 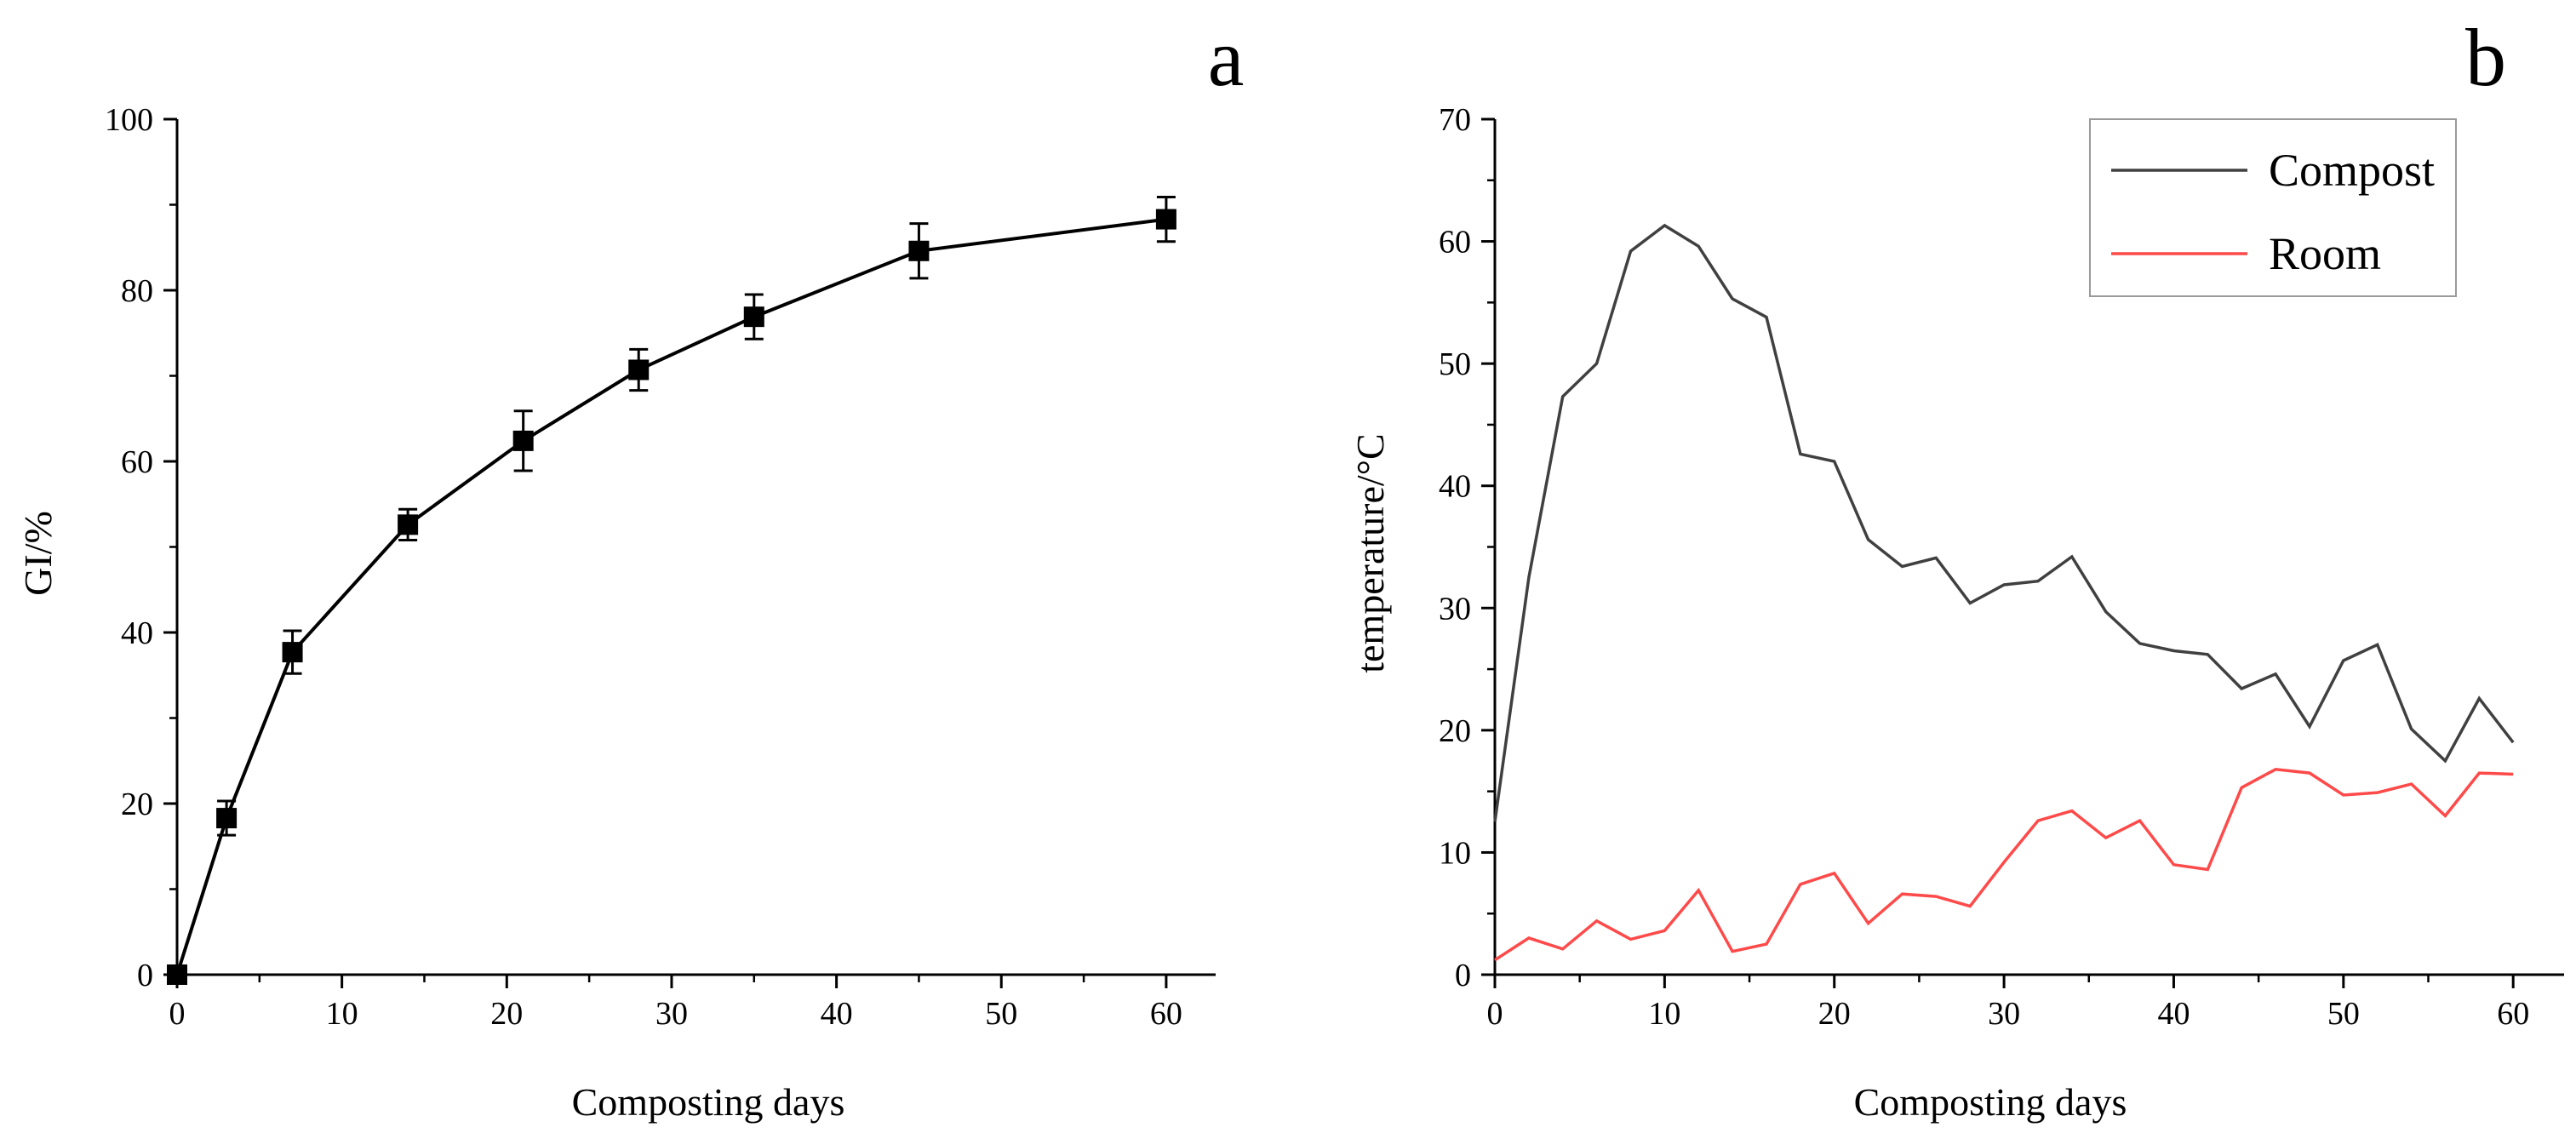 What do you see at coordinates (1455, 609) in the screenshot?
I see `y-tick-label: 30` at bounding box center [1455, 609].